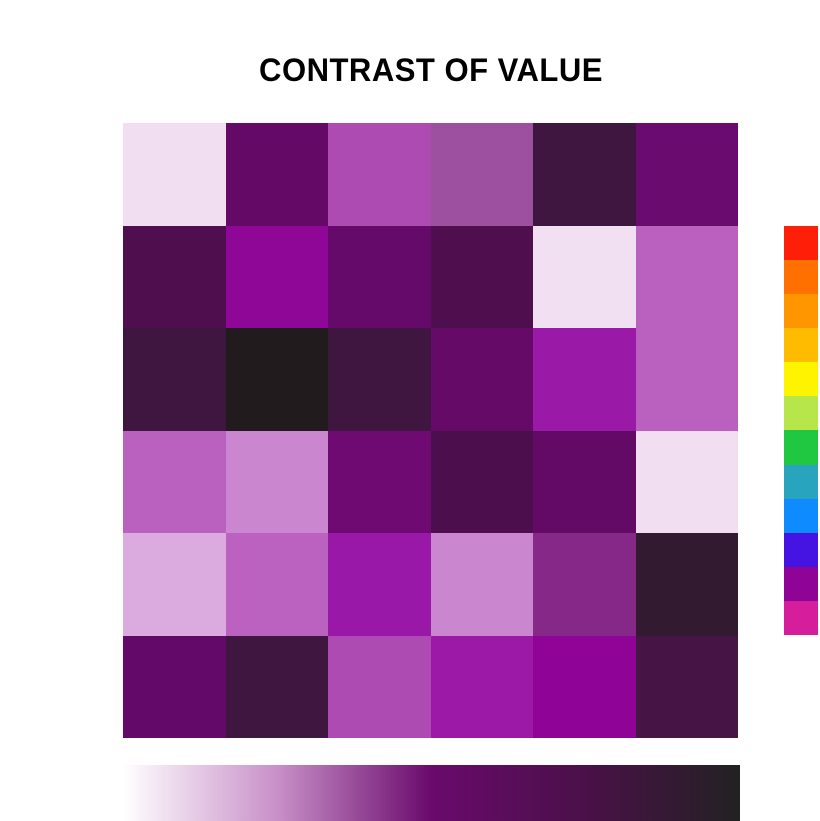 The width and height of the screenshot is (820, 821). I want to click on page-title: CONTRAST OF VALUE, so click(431, 70).